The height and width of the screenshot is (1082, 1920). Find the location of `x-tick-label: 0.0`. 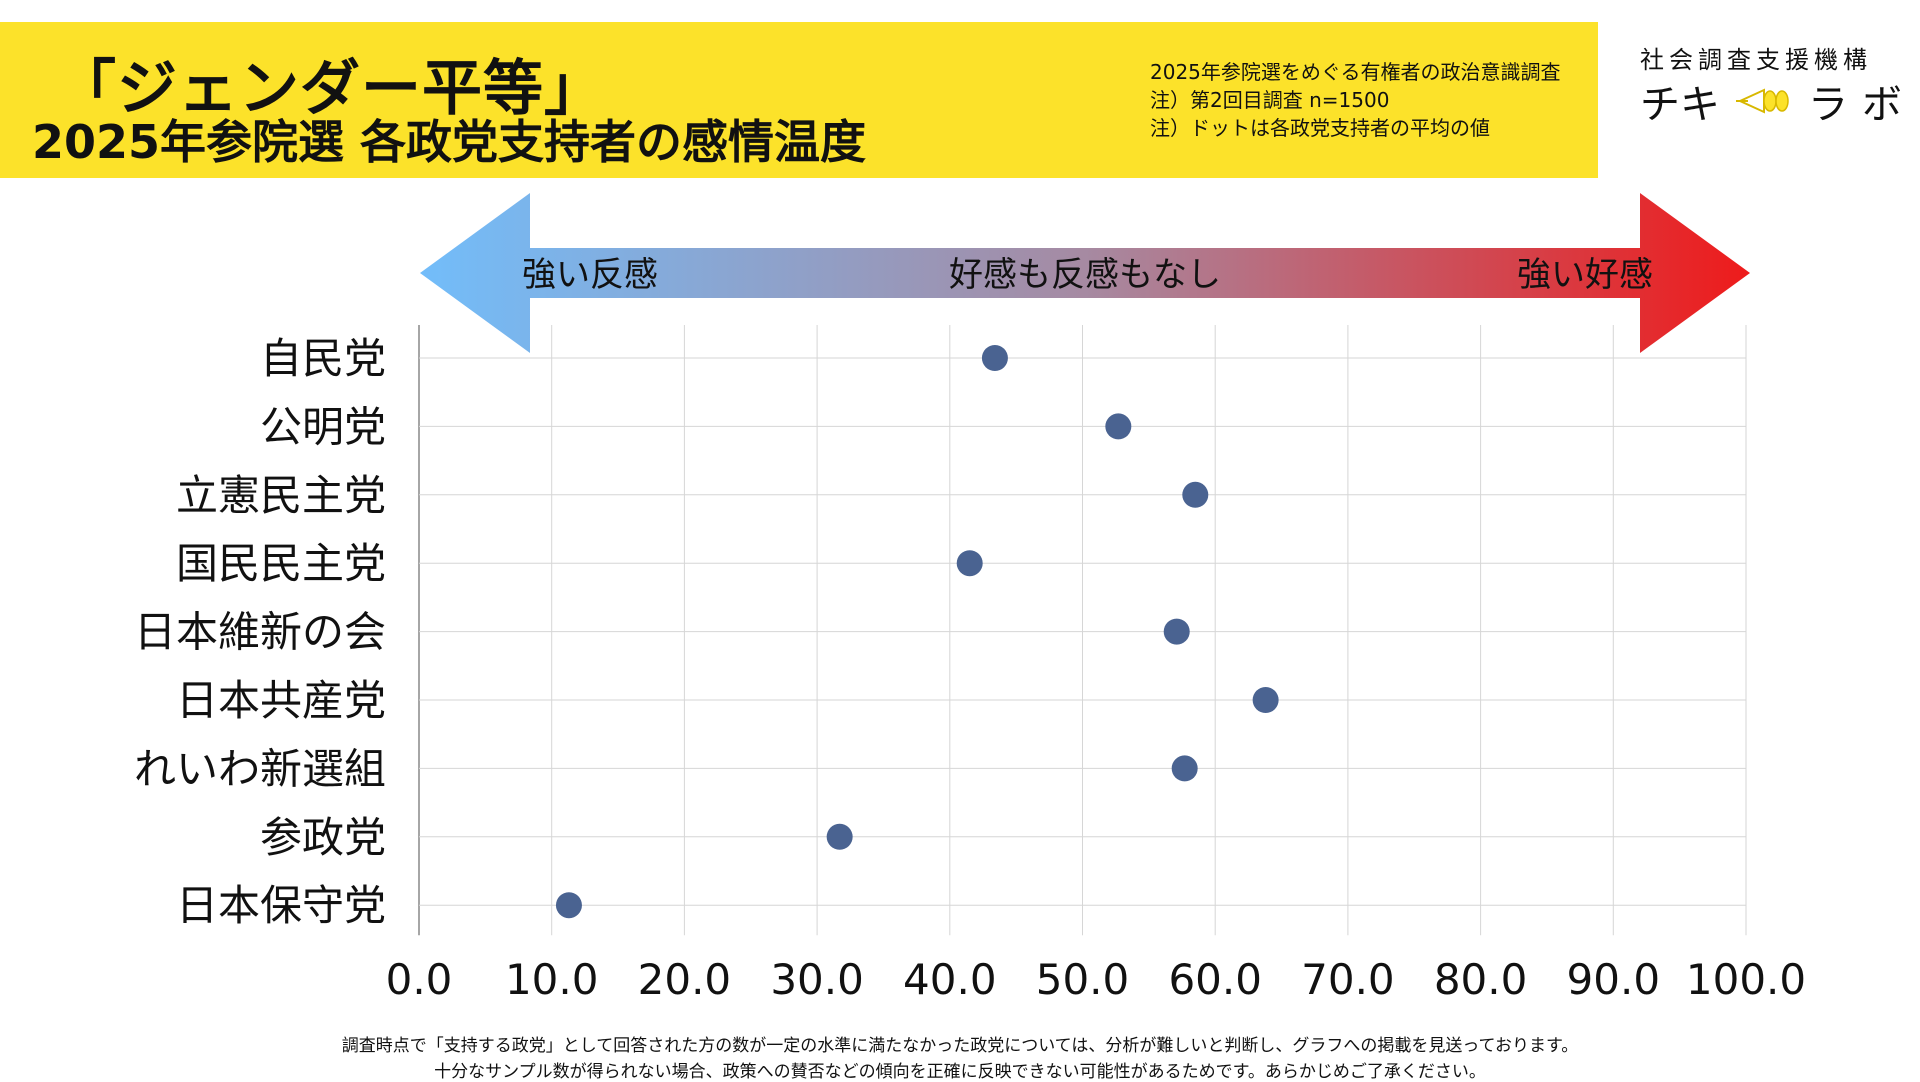

x-tick-label: 0.0 is located at coordinates (419, 979).